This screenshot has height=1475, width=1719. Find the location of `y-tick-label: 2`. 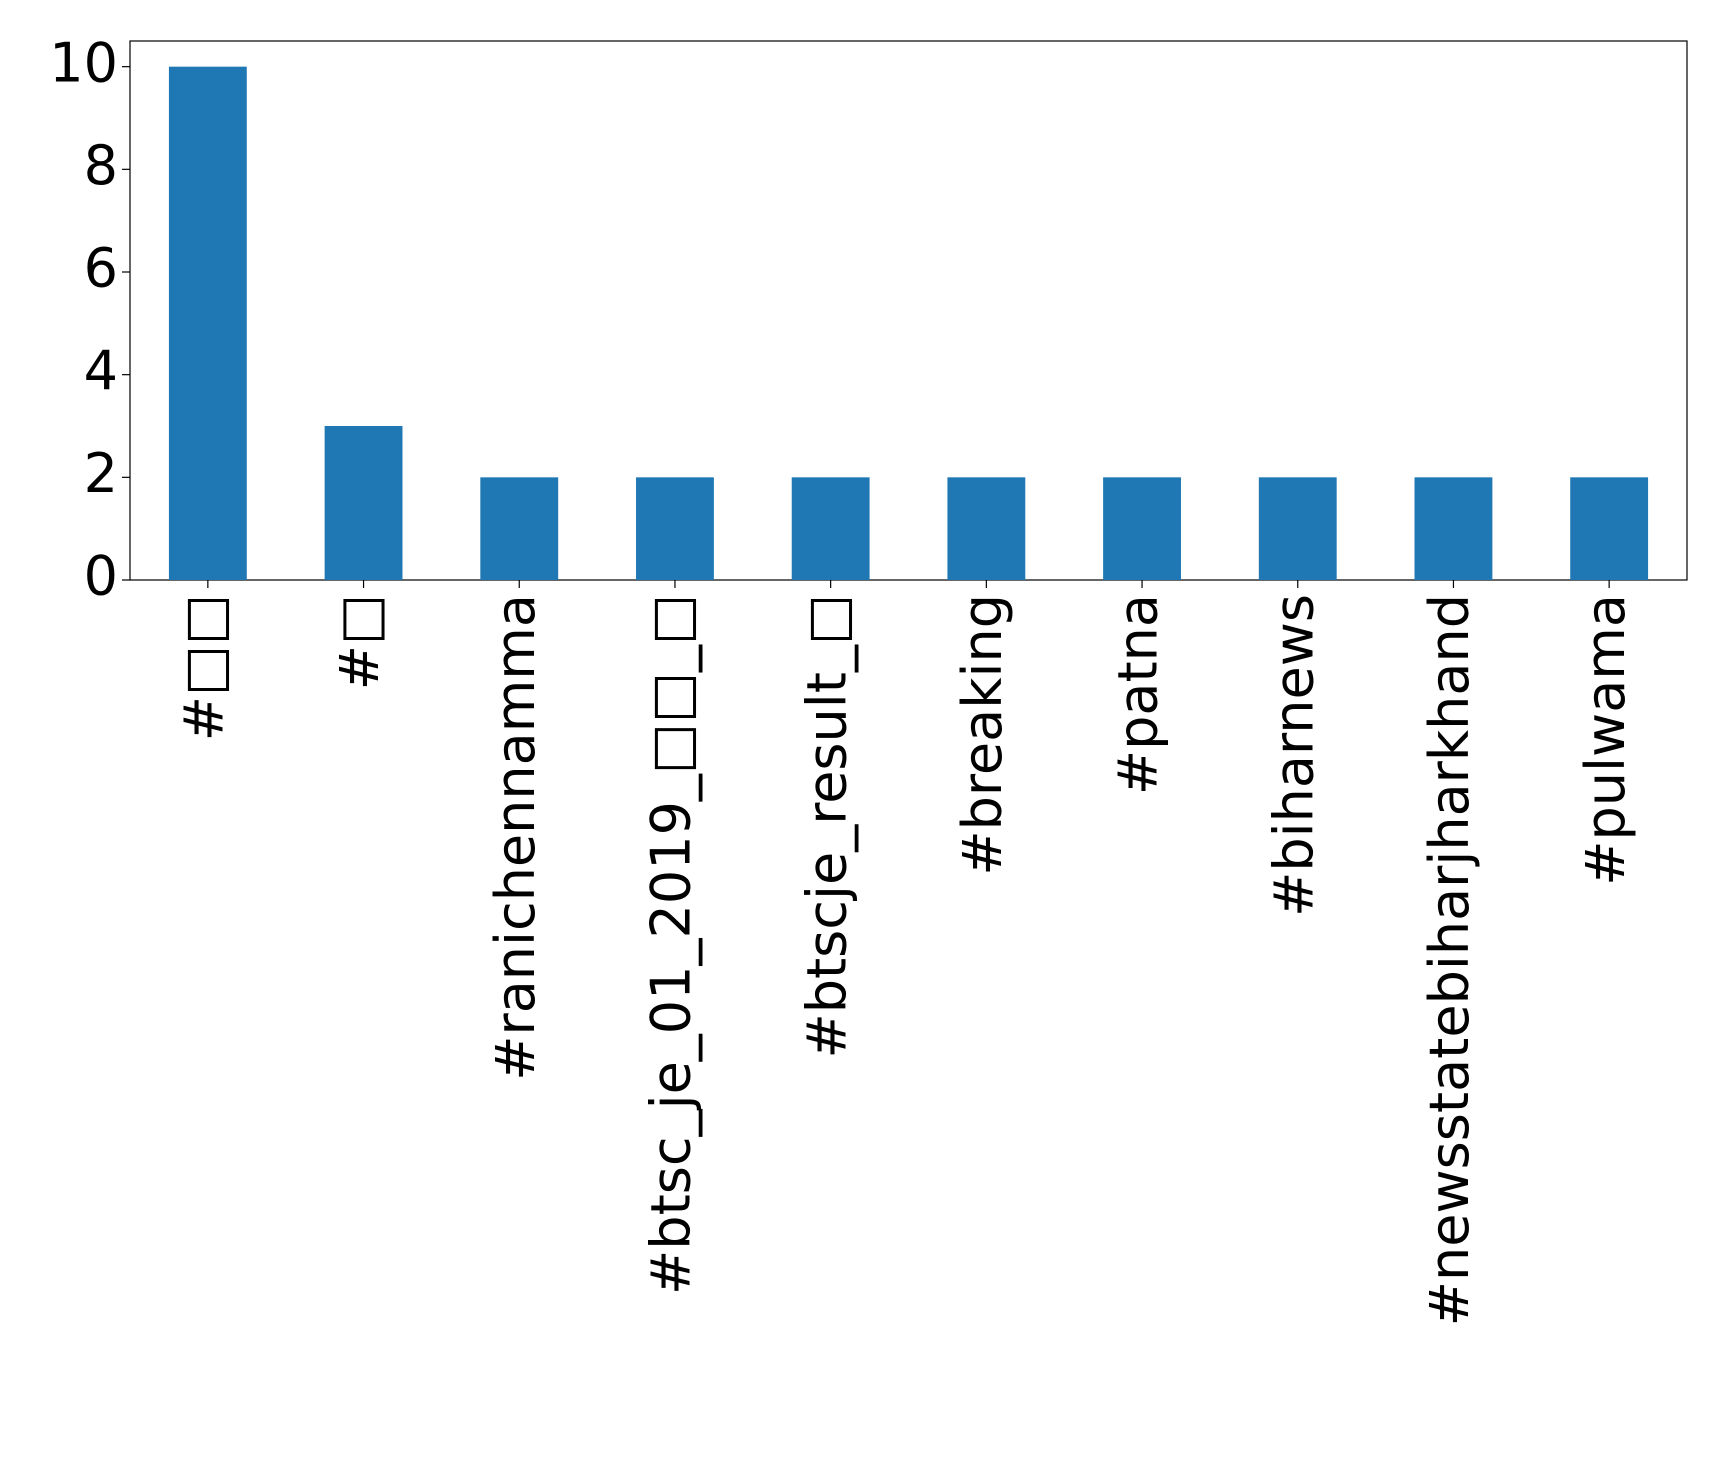

y-tick-label: 2 is located at coordinates (101, 473).